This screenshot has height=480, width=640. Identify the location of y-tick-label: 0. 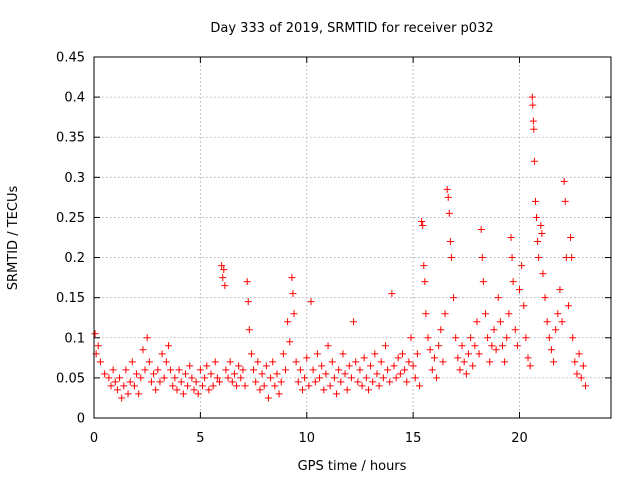
(81, 419).